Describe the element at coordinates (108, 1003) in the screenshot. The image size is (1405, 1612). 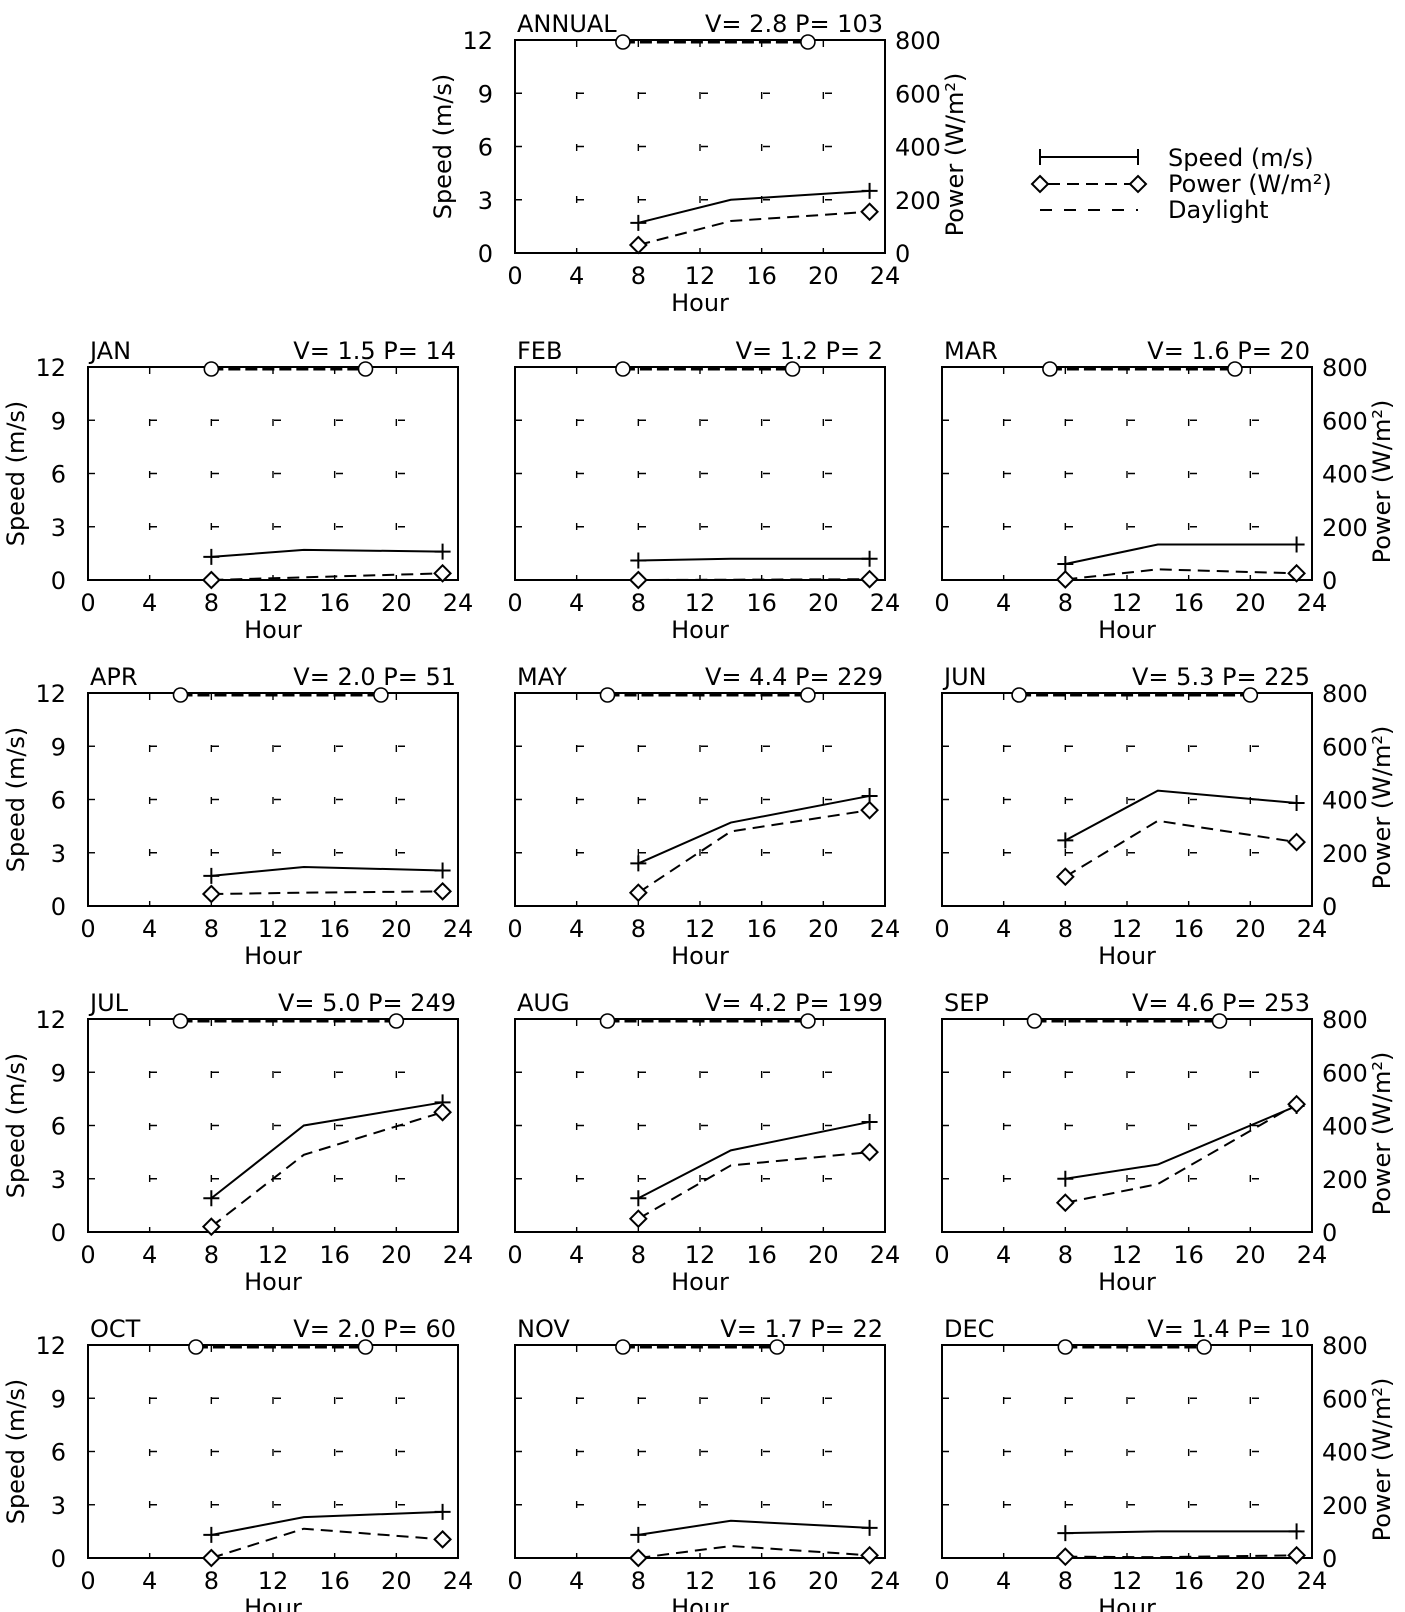
I see `panel-title: JUL` at that location.